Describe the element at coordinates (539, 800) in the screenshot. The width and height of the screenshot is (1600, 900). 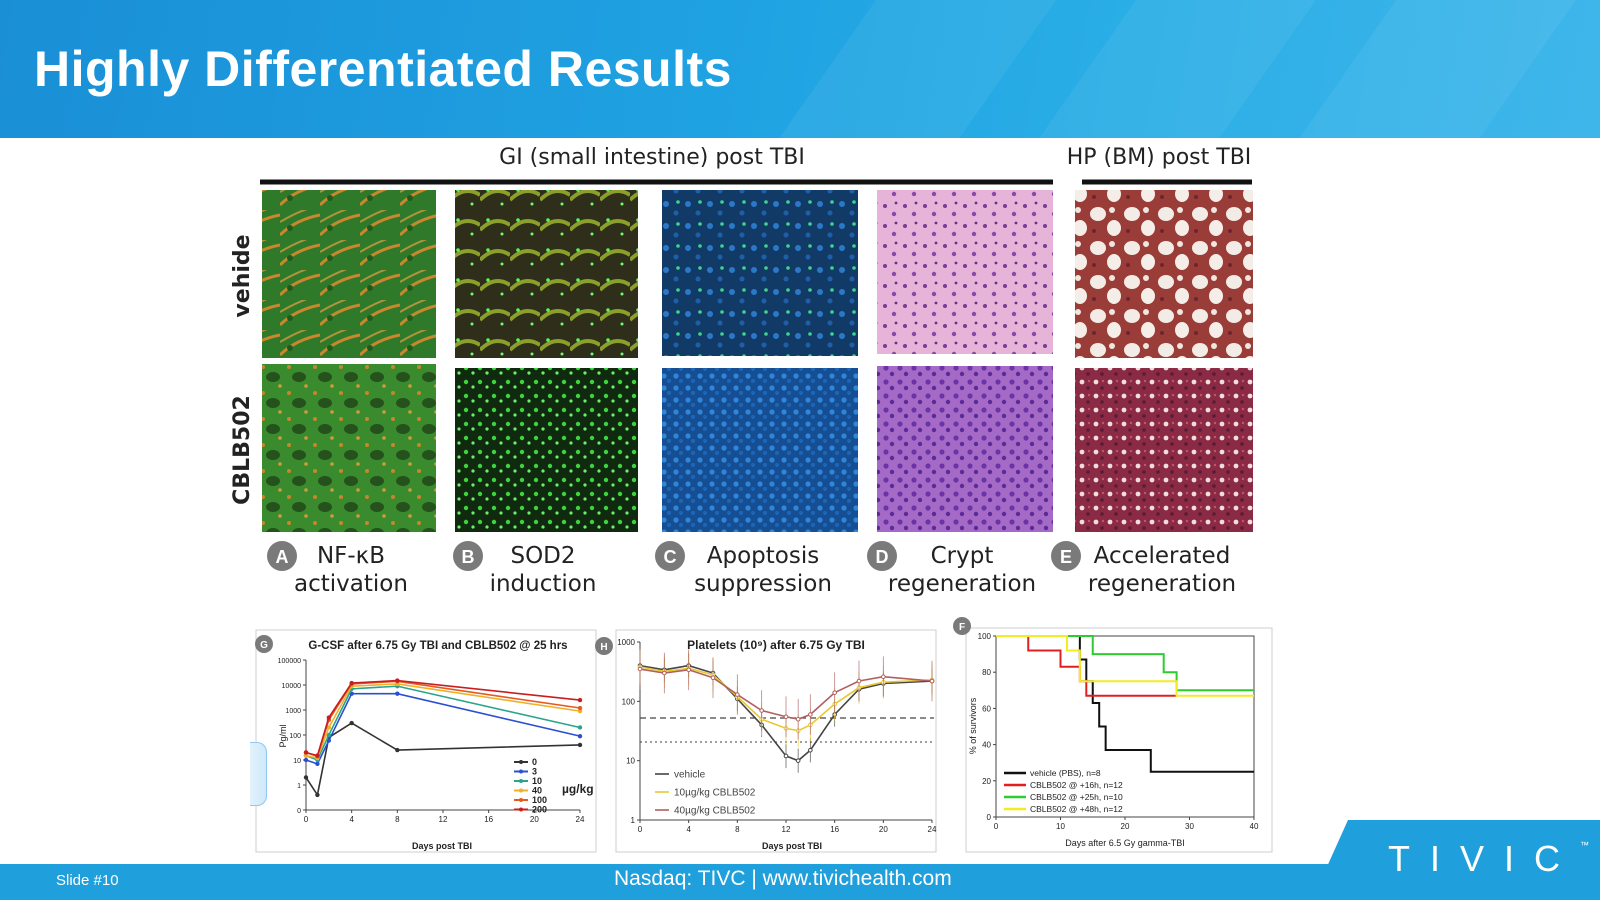
I see `legend-label: 100` at that location.